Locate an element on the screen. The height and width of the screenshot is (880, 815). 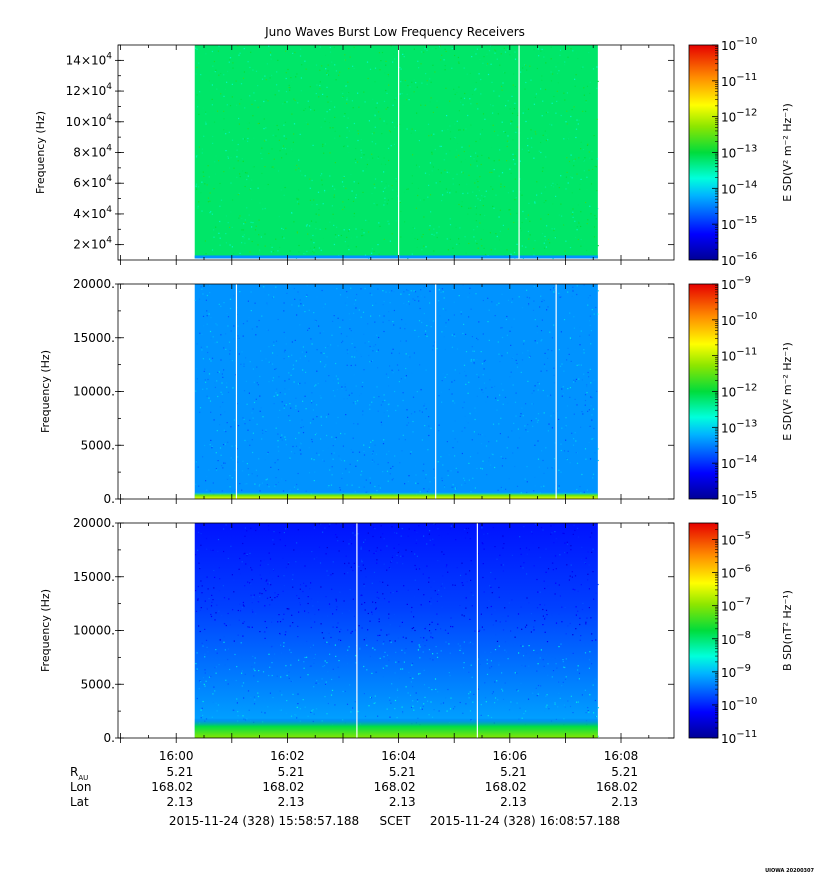
y-tick-label: 8×104 is located at coordinates (92, 152).